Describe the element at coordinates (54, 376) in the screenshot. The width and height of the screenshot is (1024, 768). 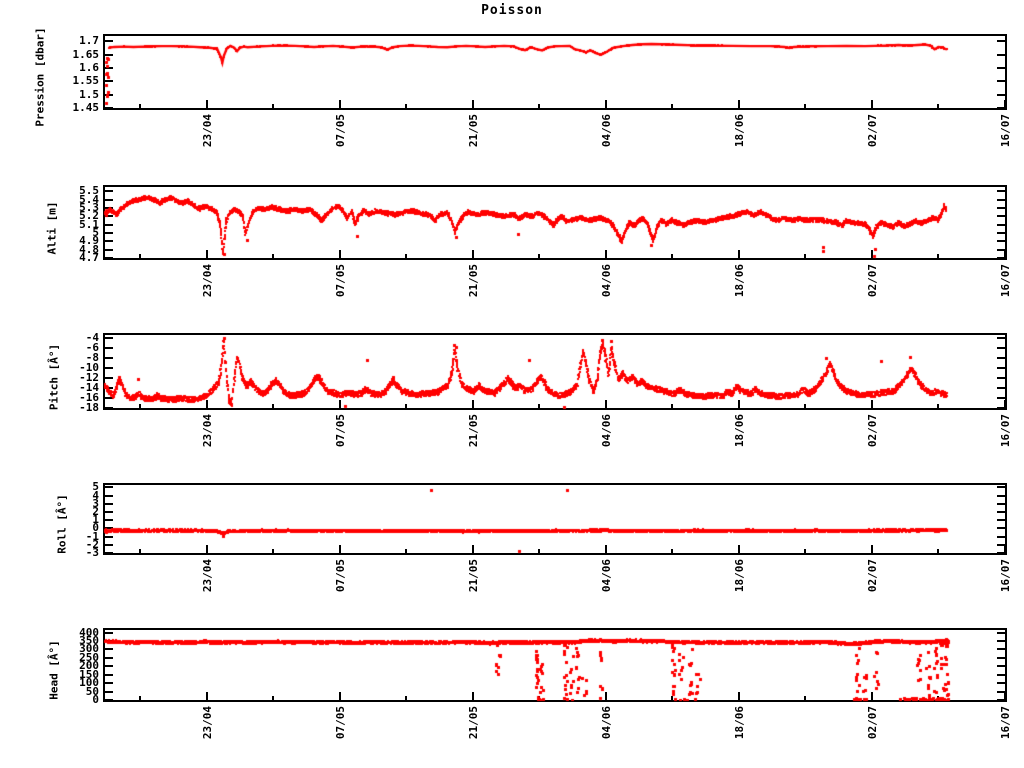
I see `y-axis-title-text: Pitch [Â°]` at that location.